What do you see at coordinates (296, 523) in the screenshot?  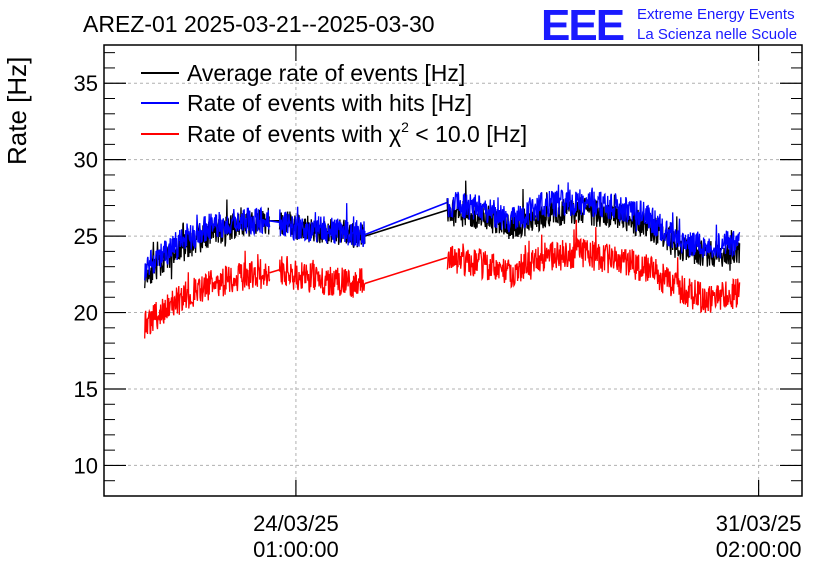 I see `x-tick-label-date: 24/03/25` at bounding box center [296, 523].